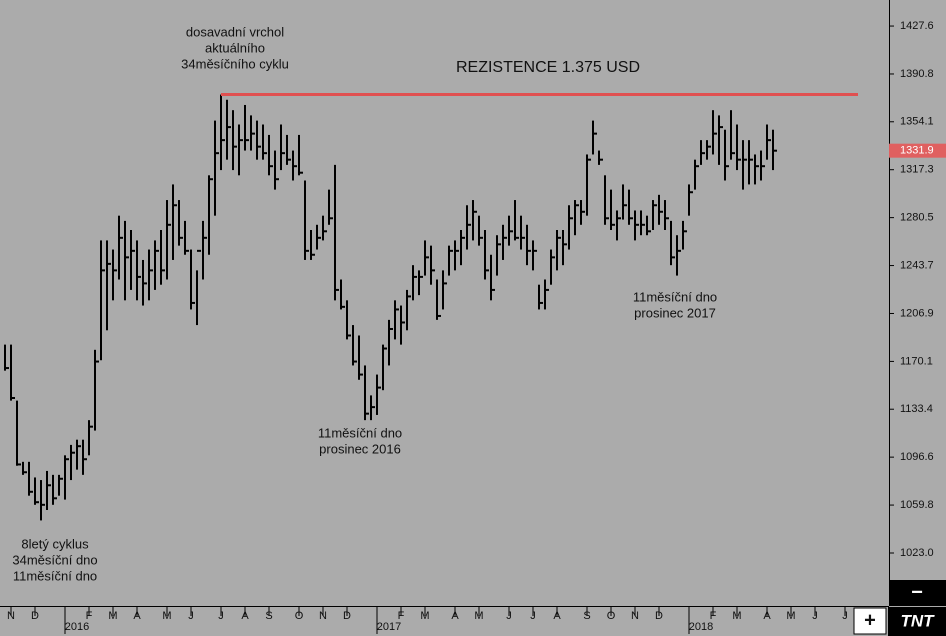  What do you see at coordinates (917, 122) in the screenshot?
I see `y-tick-label: 1354.1` at bounding box center [917, 122].